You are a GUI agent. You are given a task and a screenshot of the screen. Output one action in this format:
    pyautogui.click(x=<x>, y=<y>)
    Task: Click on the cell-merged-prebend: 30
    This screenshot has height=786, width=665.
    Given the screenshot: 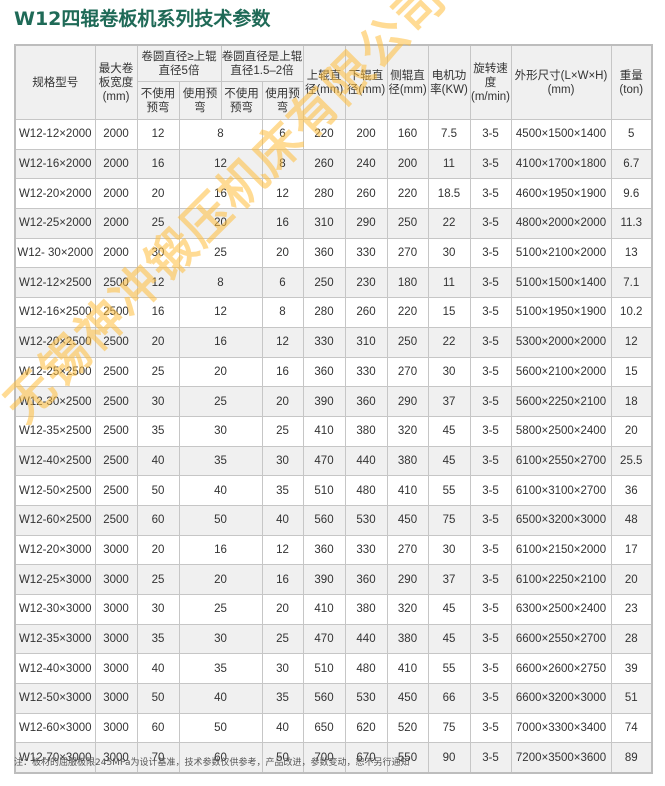 What is the action you would take?
    pyautogui.click(x=220, y=639)
    